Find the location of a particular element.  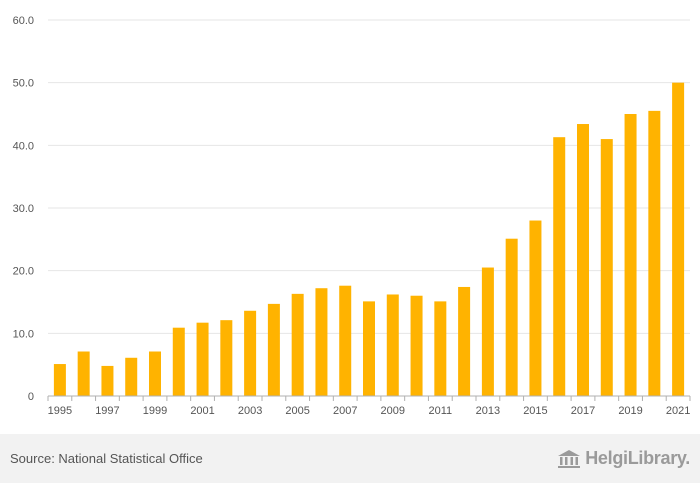

x-tick-label: 2021 is located at coordinates (678, 411).